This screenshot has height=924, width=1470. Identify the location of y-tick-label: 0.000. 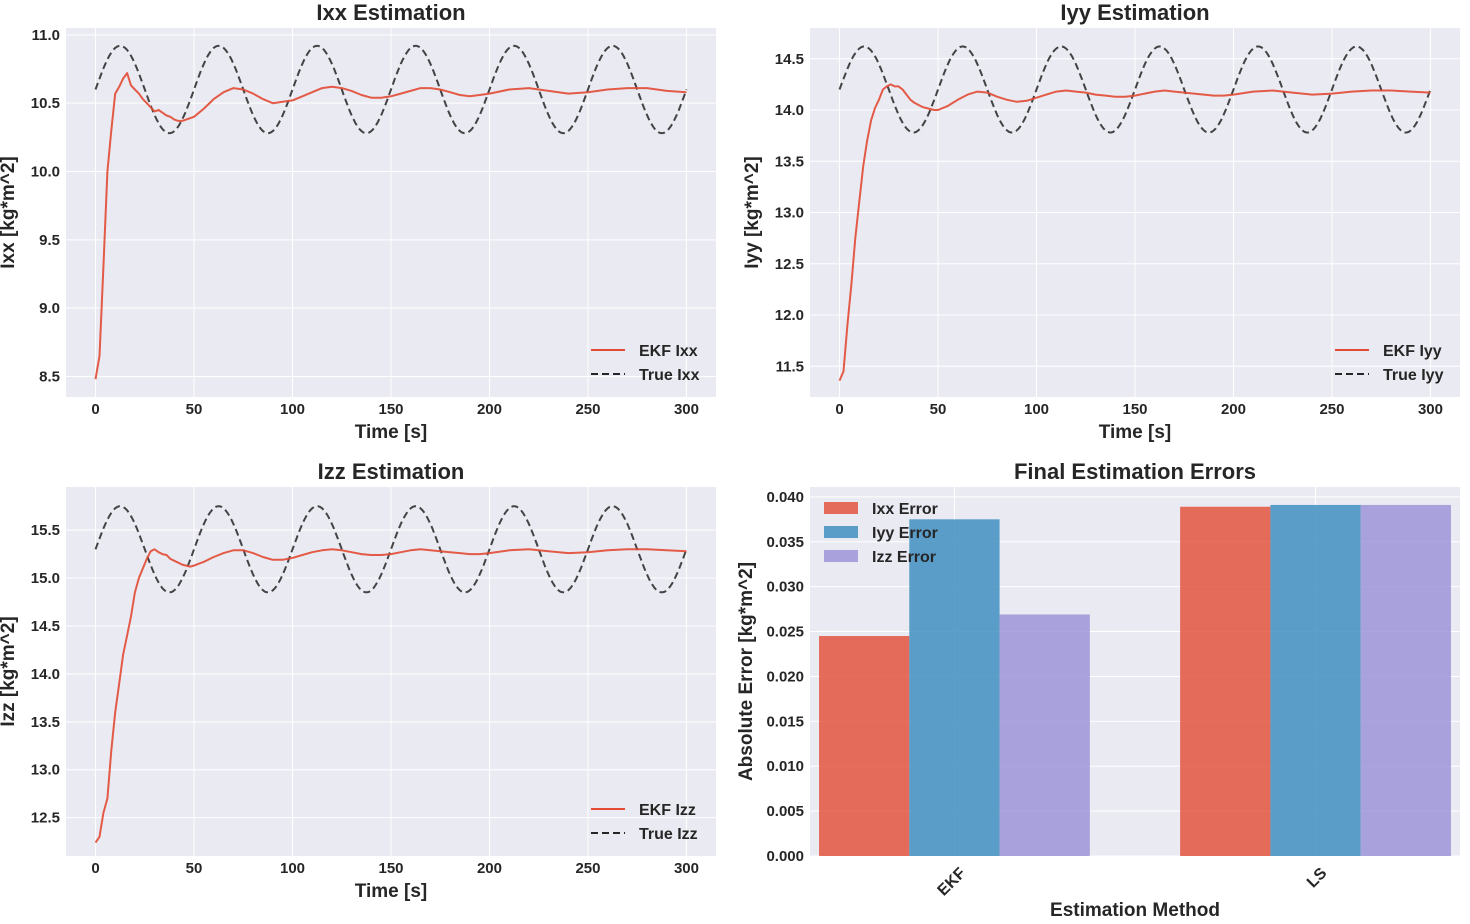
(785, 856).